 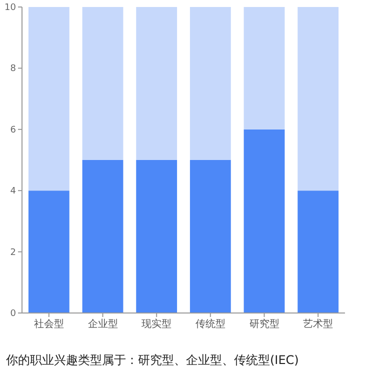 What do you see at coordinates (13, 191) in the screenshot?
I see `y-tick-label: 4` at bounding box center [13, 191].